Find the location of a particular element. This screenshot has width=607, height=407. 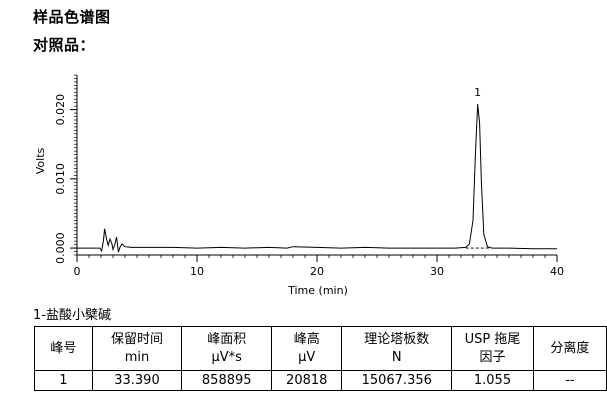

table-cell: 33.390 is located at coordinates (137, 380).